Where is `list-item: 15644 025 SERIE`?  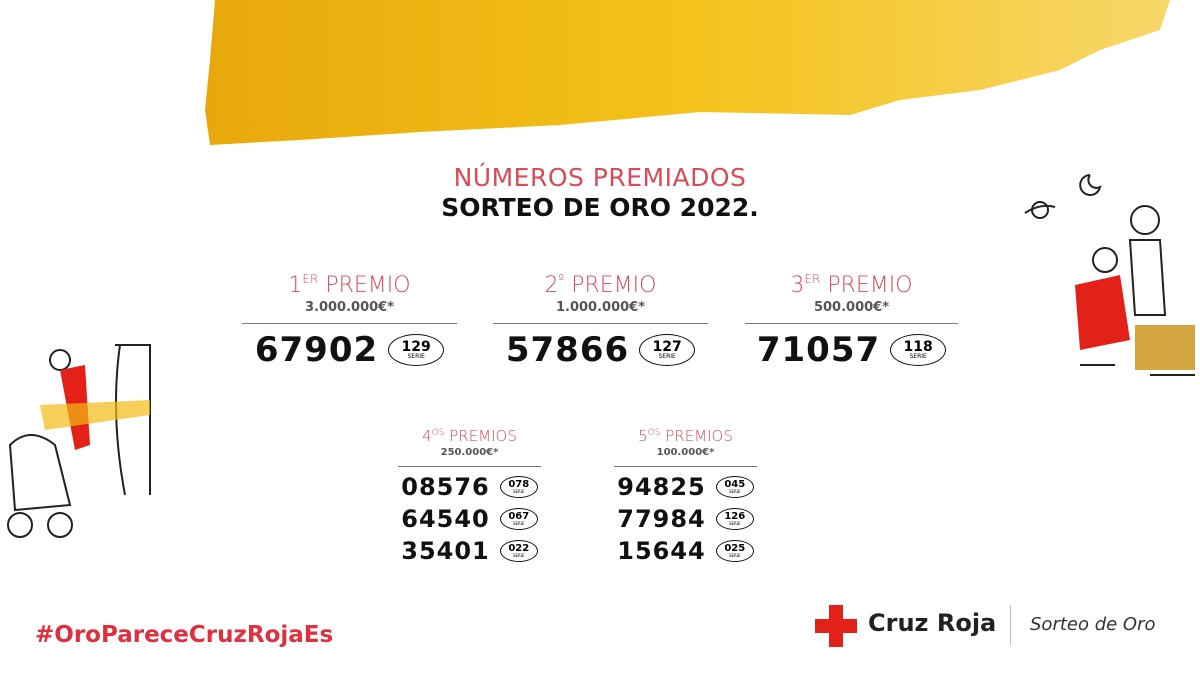
list-item: 15644 025 SERIE is located at coordinates (685, 551).